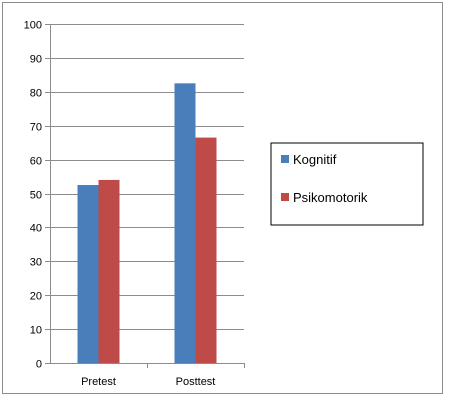  Describe the element at coordinates (36, 128) in the screenshot. I see `y-tick-label: 70` at that location.